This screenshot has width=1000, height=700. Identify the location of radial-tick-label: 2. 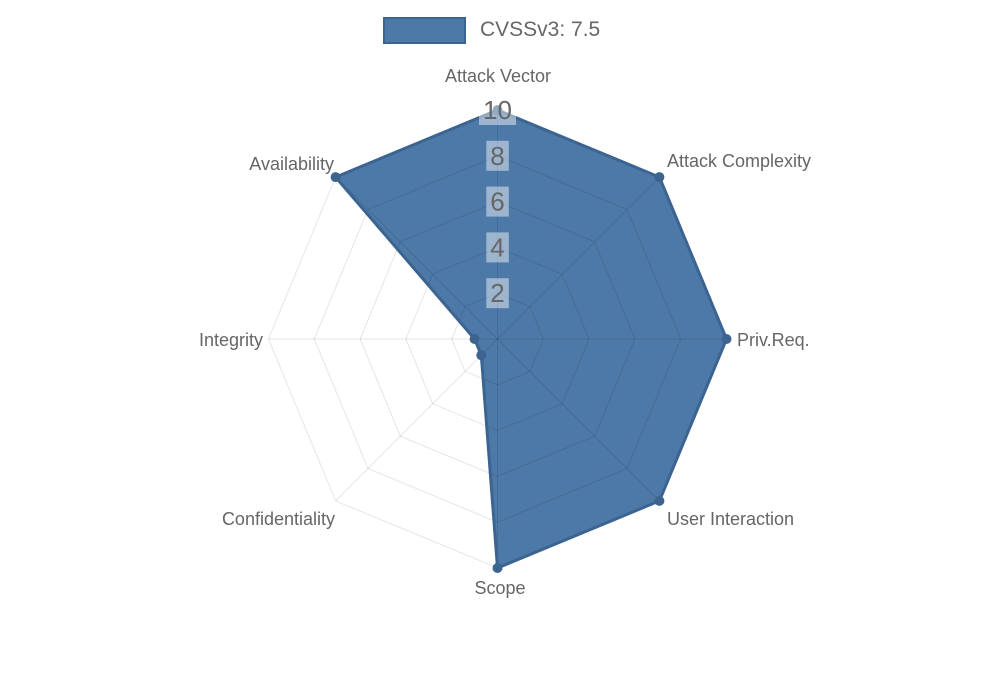
(497, 293).